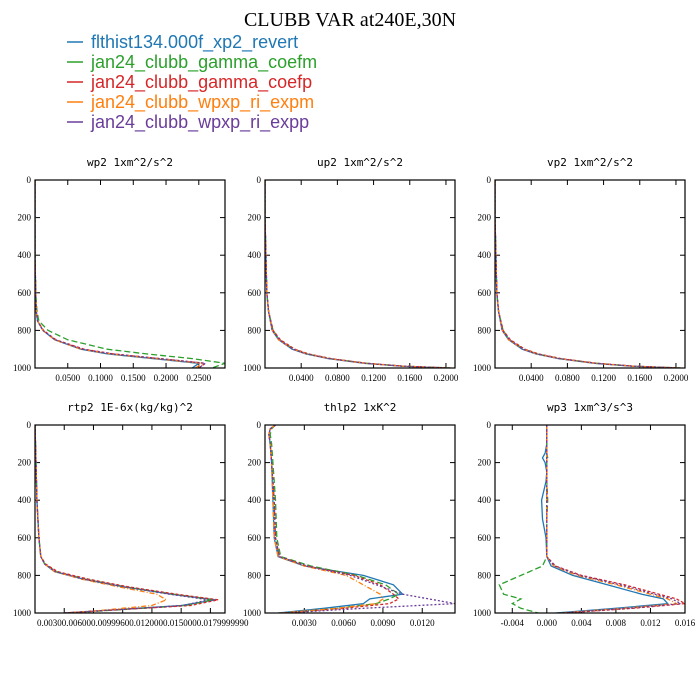 The width and height of the screenshot is (700, 700). I want to click on x-tick-label: 0.004, so click(581, 623).